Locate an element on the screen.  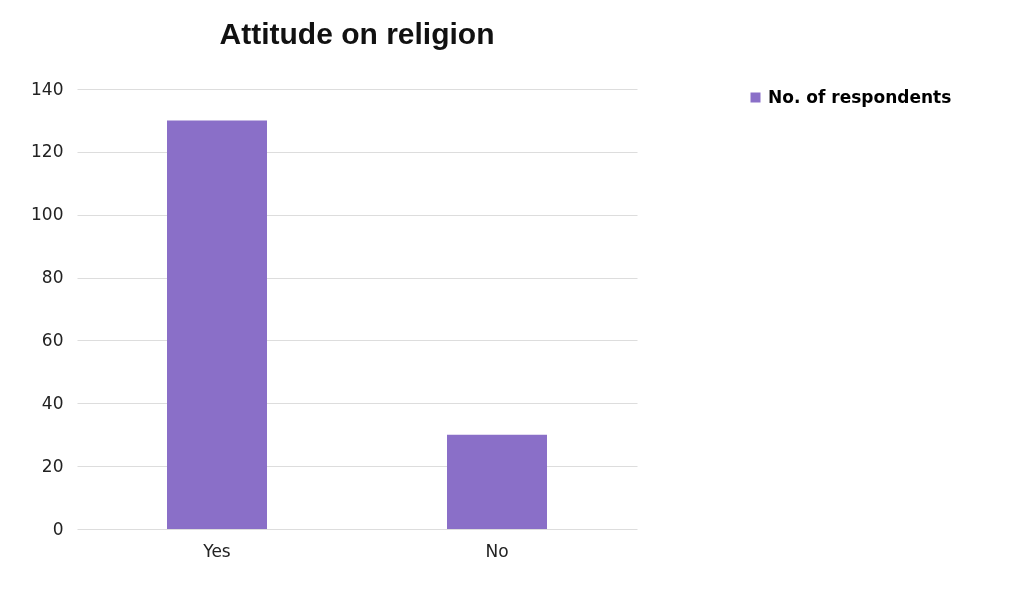
chart-title: Attitude on religion is located at coordinates (357, 33).